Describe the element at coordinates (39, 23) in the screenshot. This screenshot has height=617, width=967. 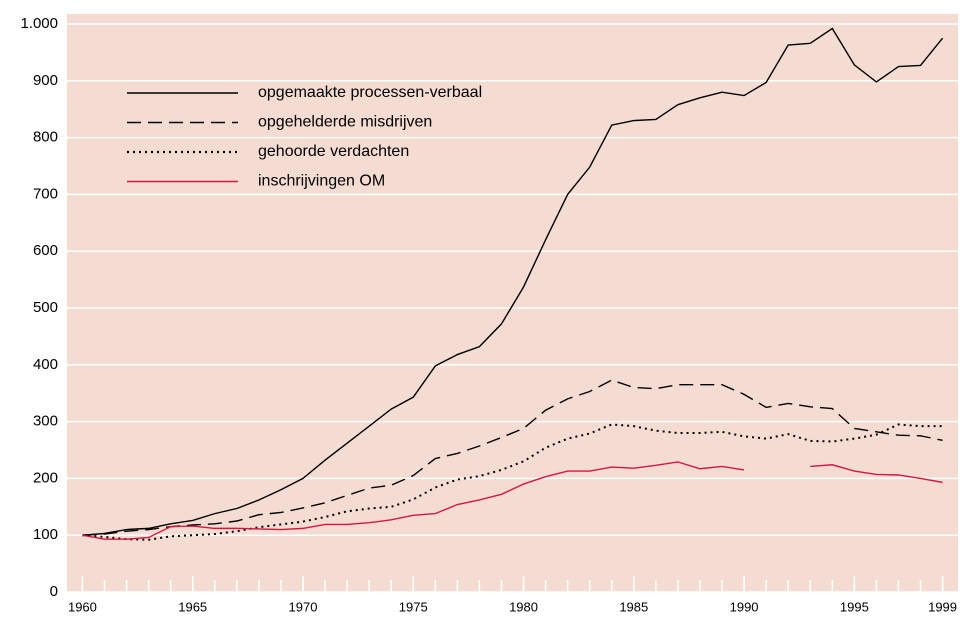
I see `y-tick-label: 1.000` at that location.